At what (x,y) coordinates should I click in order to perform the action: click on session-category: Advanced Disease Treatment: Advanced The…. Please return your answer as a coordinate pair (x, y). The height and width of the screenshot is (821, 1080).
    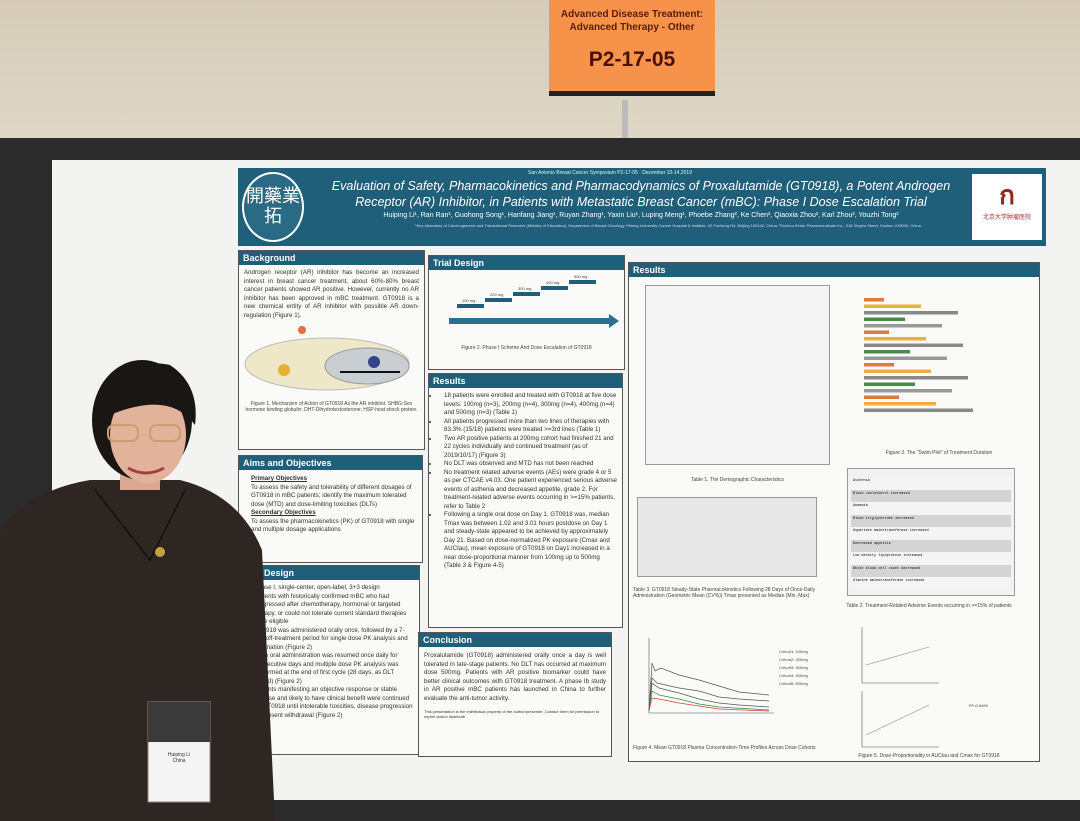
    Looking at the image, I should click on (632, 21).